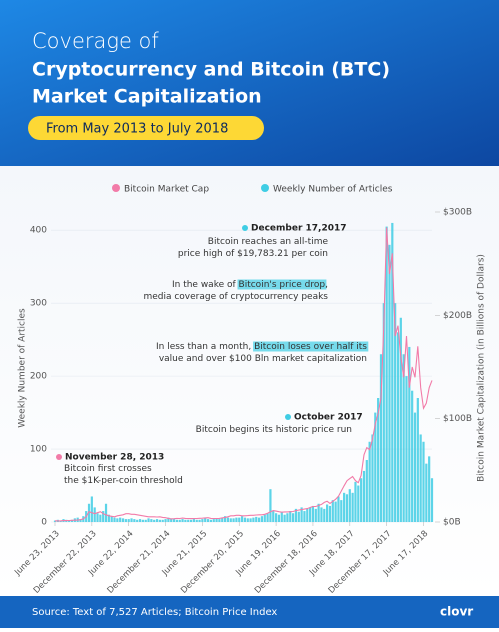 The width and height of the screenshot is (499, 632). I want to click on annotation-line: media coverage of cryptocurrency peaks, so click(235, 297).